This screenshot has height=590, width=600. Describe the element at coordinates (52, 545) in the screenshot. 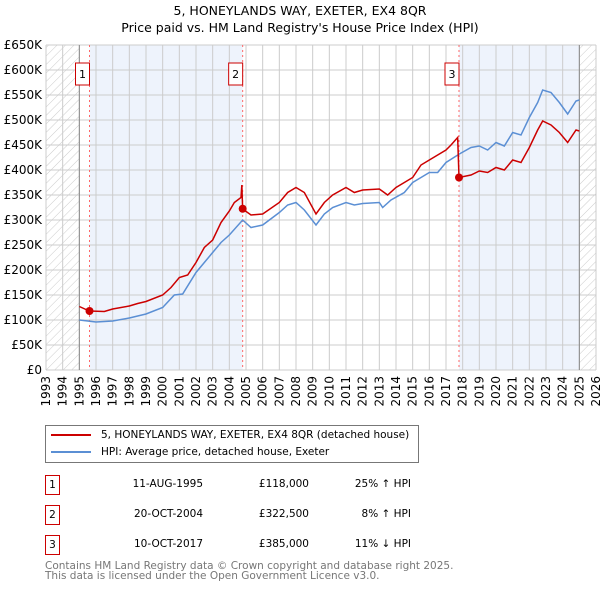

I see `sale-marker: 3` at that location.